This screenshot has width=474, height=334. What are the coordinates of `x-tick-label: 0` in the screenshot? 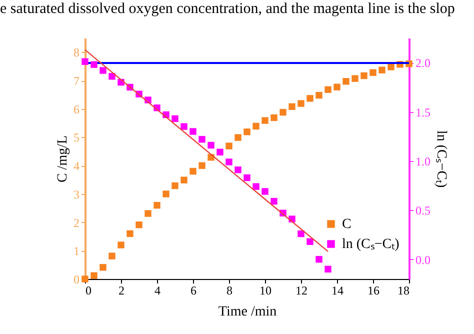 It's located at (89, 291).